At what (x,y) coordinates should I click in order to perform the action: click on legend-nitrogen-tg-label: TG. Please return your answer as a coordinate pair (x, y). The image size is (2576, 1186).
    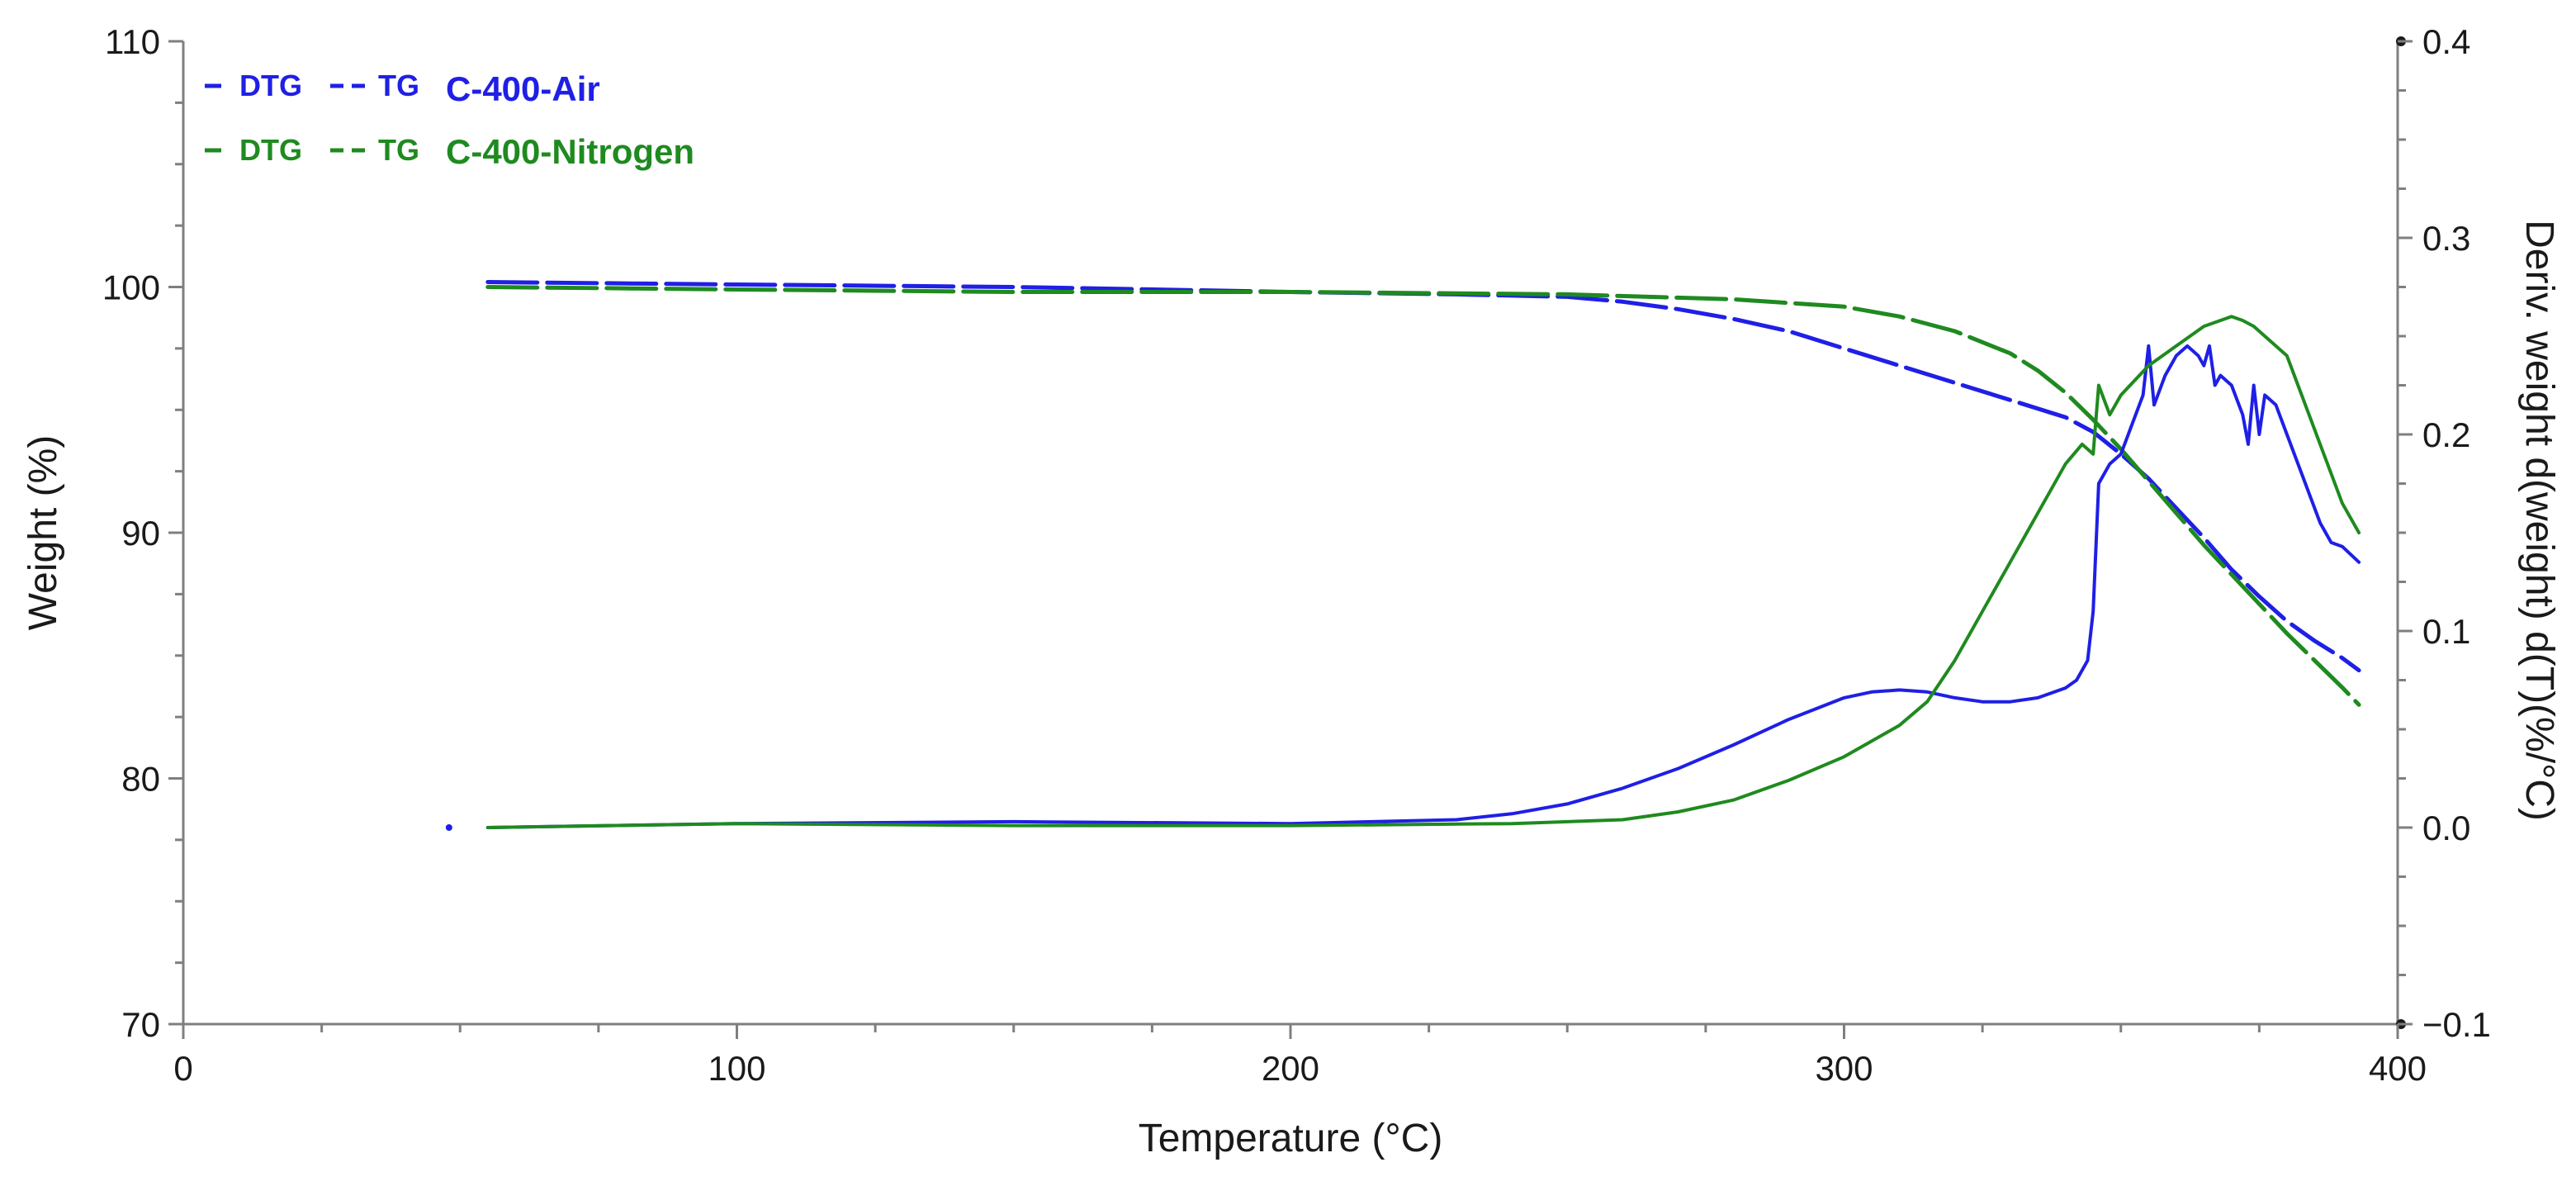
    Looking at the image, I should click on (398, 150).